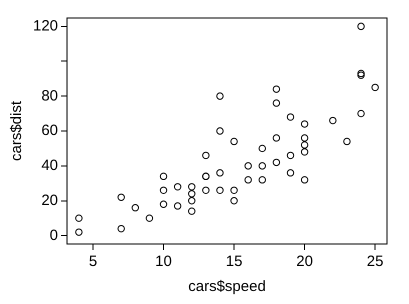 The height and width of the screenshot is (304, 409). What do you see at coordinates (49, 200) in the screenshot?
I see `y-tick-label: 20` at bounding box center [49, 200].